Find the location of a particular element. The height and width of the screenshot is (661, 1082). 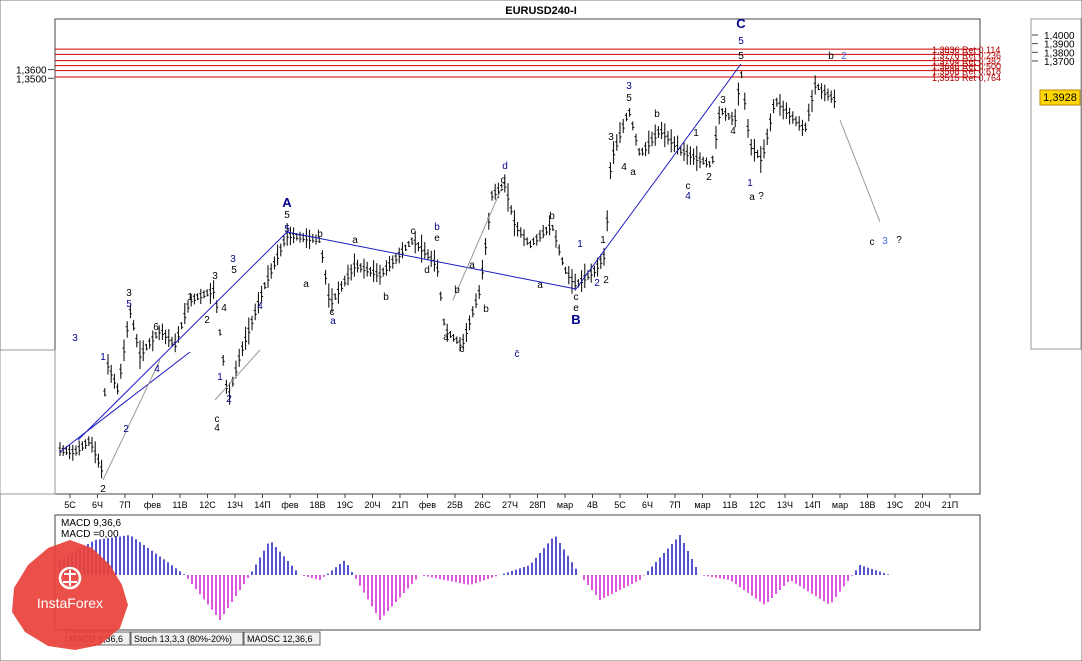

y-tick-label: 1,3500 is located at coordinates (31, 79).